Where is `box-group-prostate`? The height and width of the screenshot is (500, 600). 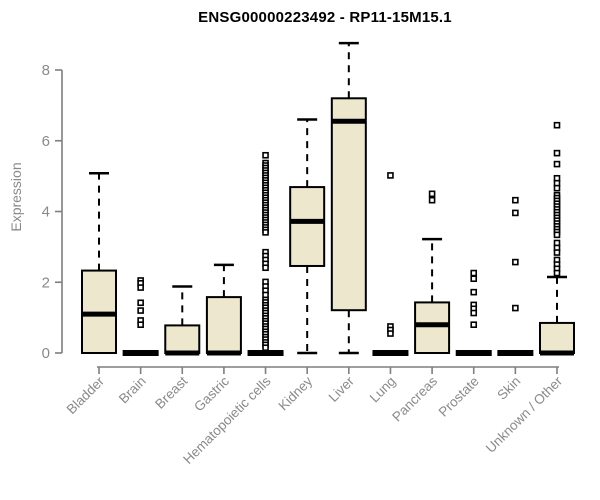 box-group-prostate is located at coordinates (473, 312).